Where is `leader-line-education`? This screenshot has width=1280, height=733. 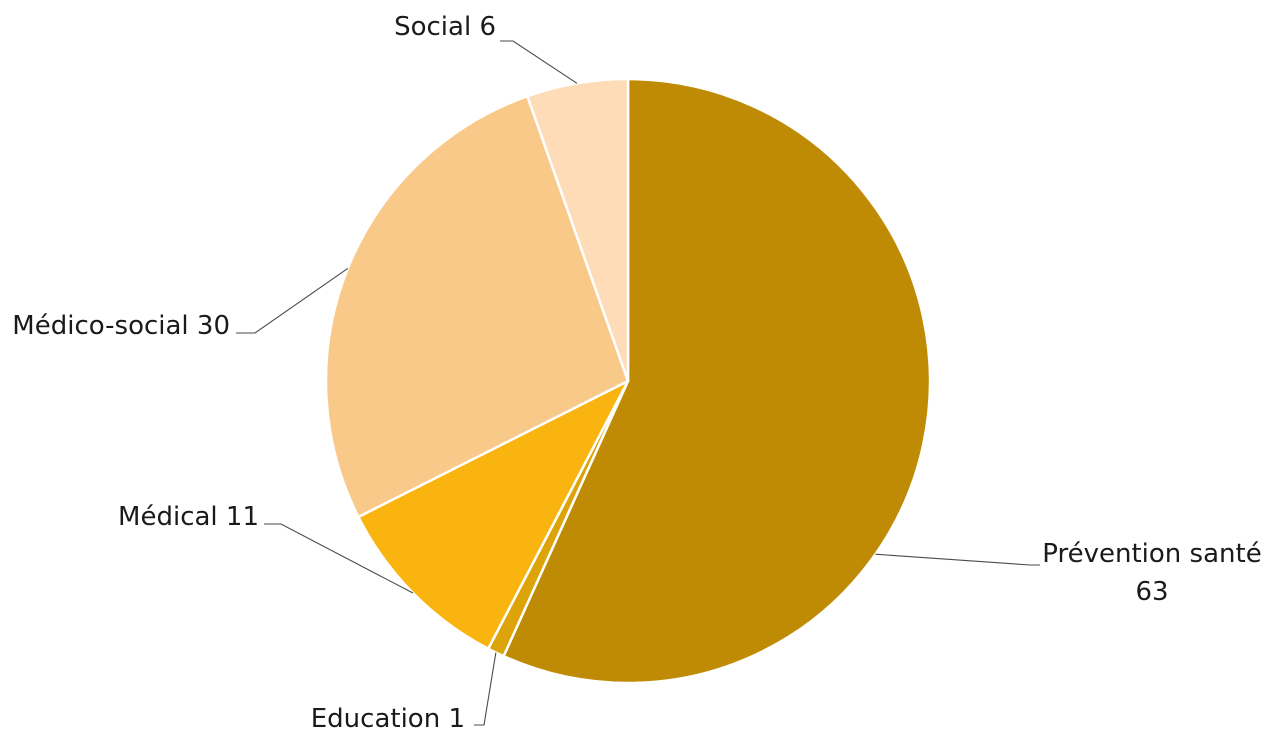
leader-line-education is located at coordinates (485, 689).